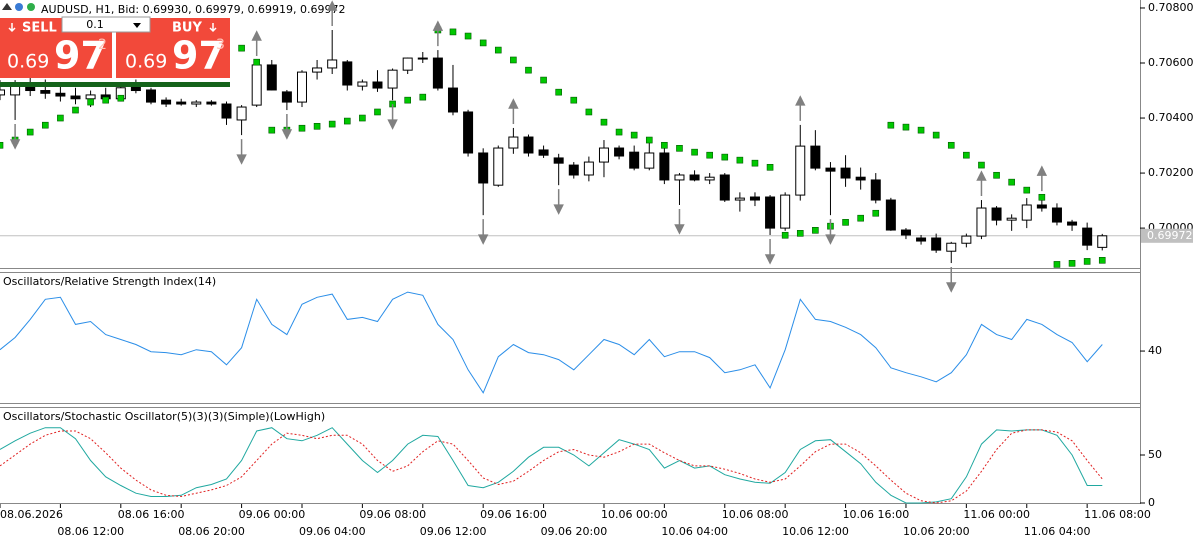 This screenshot has width=1200, height=539. What do you see at coordinates (137, 25) in the screenshot?
I see `lot-dropdown` at bounding box center [137, 25].